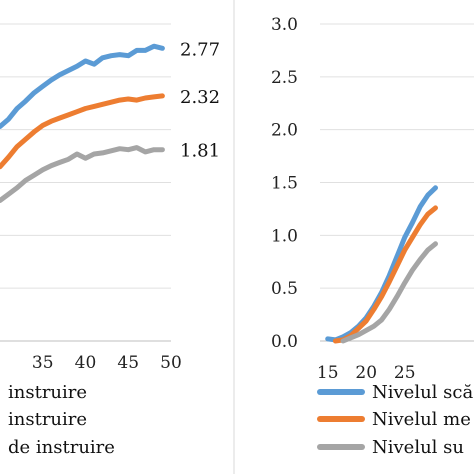 The image size is (474, 474). What do you see at coordinates (61, 447) in the screenshot?
I see `legend-entry: de instruire` at bounding box center [61, 447].